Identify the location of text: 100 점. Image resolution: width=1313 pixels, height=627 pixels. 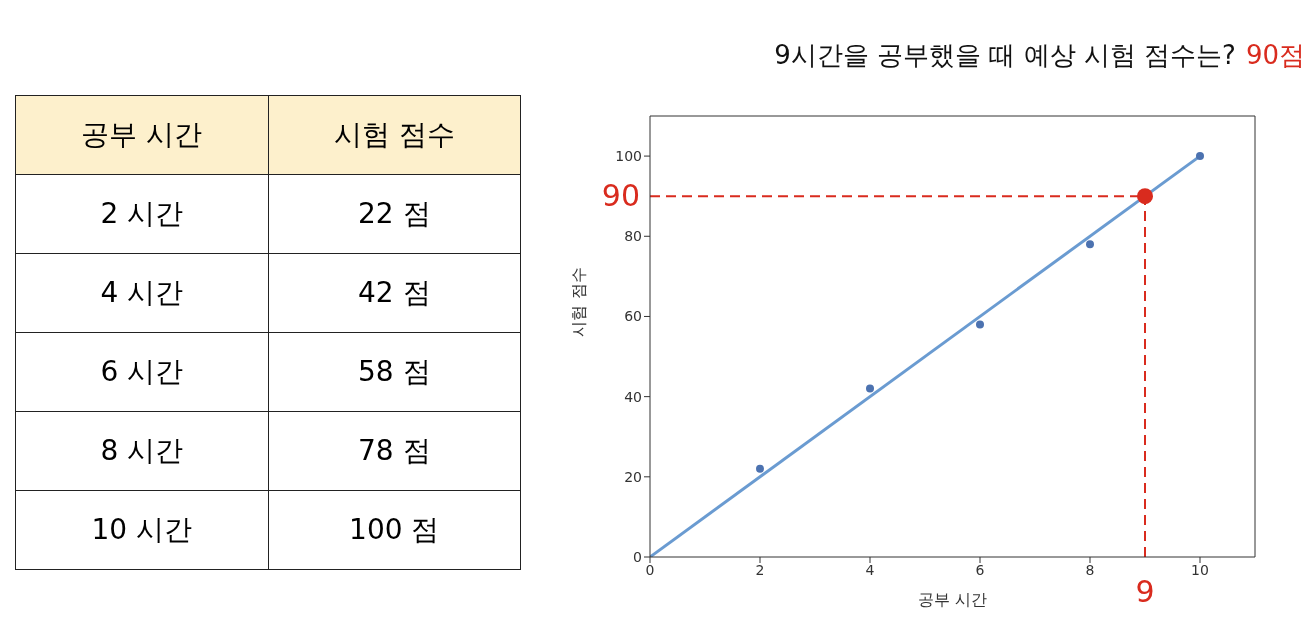
(394, 530).